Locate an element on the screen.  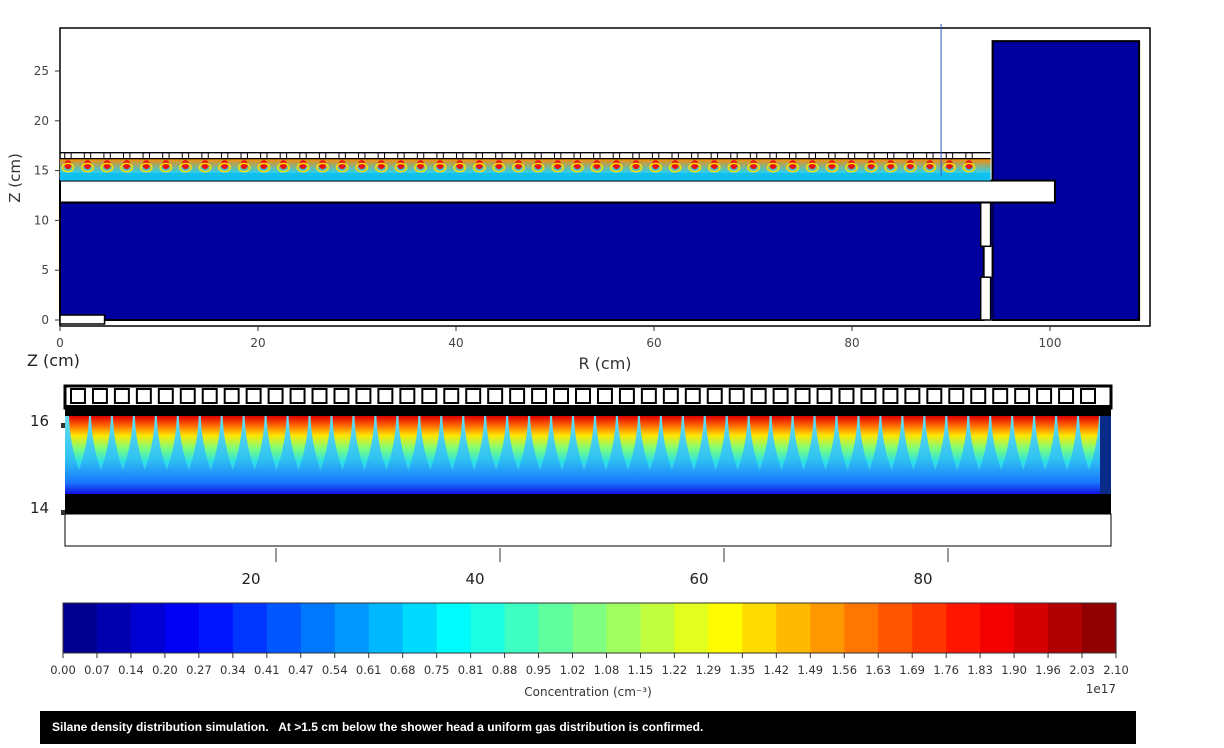
colorbar-tick-label: 0.75 is located at coordinates (437, 670).